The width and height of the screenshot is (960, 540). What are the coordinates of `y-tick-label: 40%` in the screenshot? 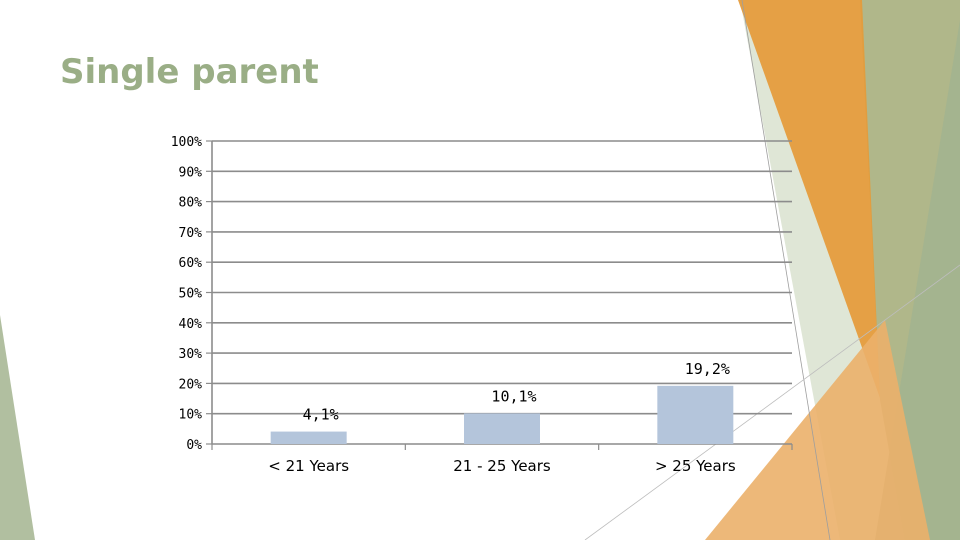 It's located at (191, 324).